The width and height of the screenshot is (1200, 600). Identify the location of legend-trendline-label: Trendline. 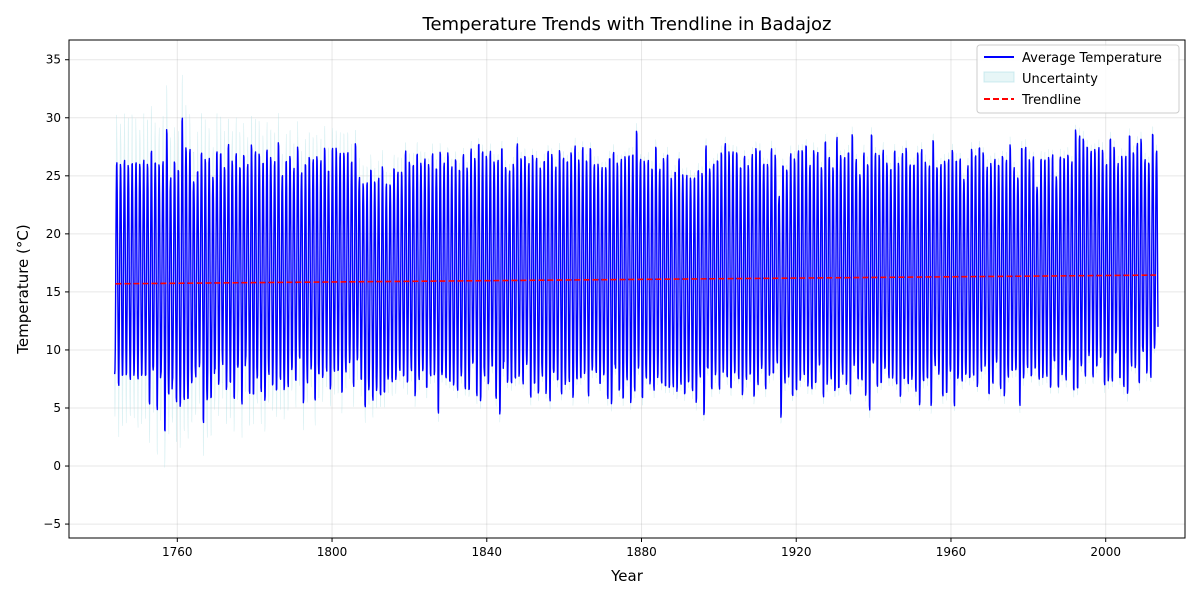
(1051, 100).